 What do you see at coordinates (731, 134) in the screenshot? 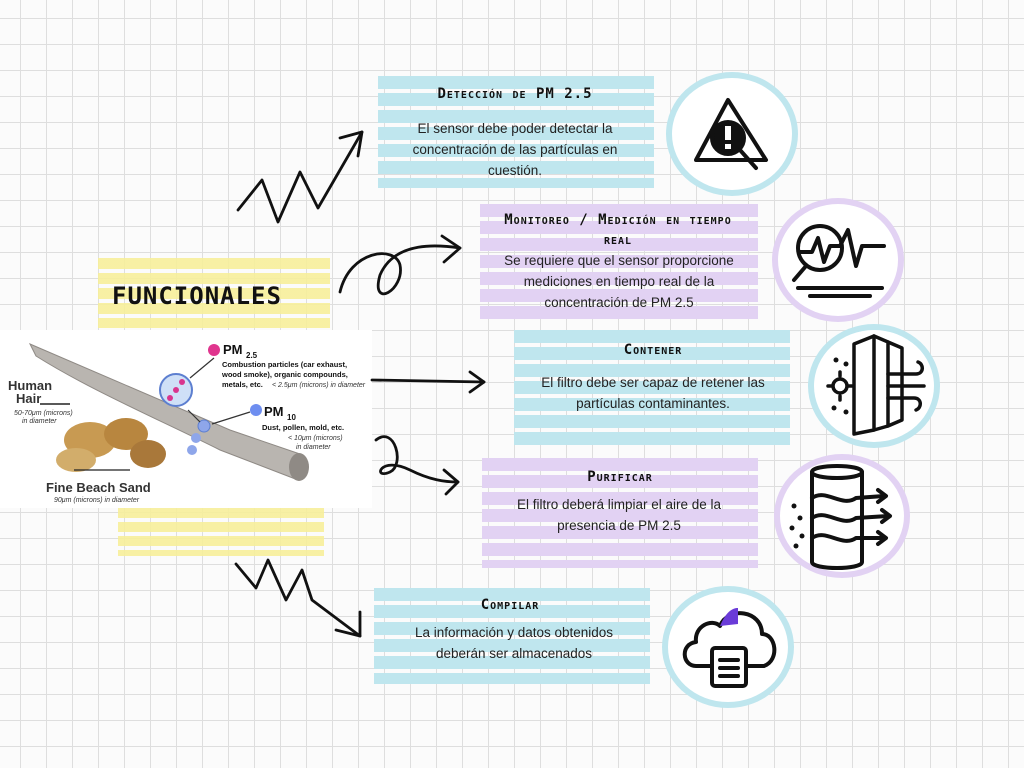
I see `warning-search-icon` at bounding box center [731, 134].